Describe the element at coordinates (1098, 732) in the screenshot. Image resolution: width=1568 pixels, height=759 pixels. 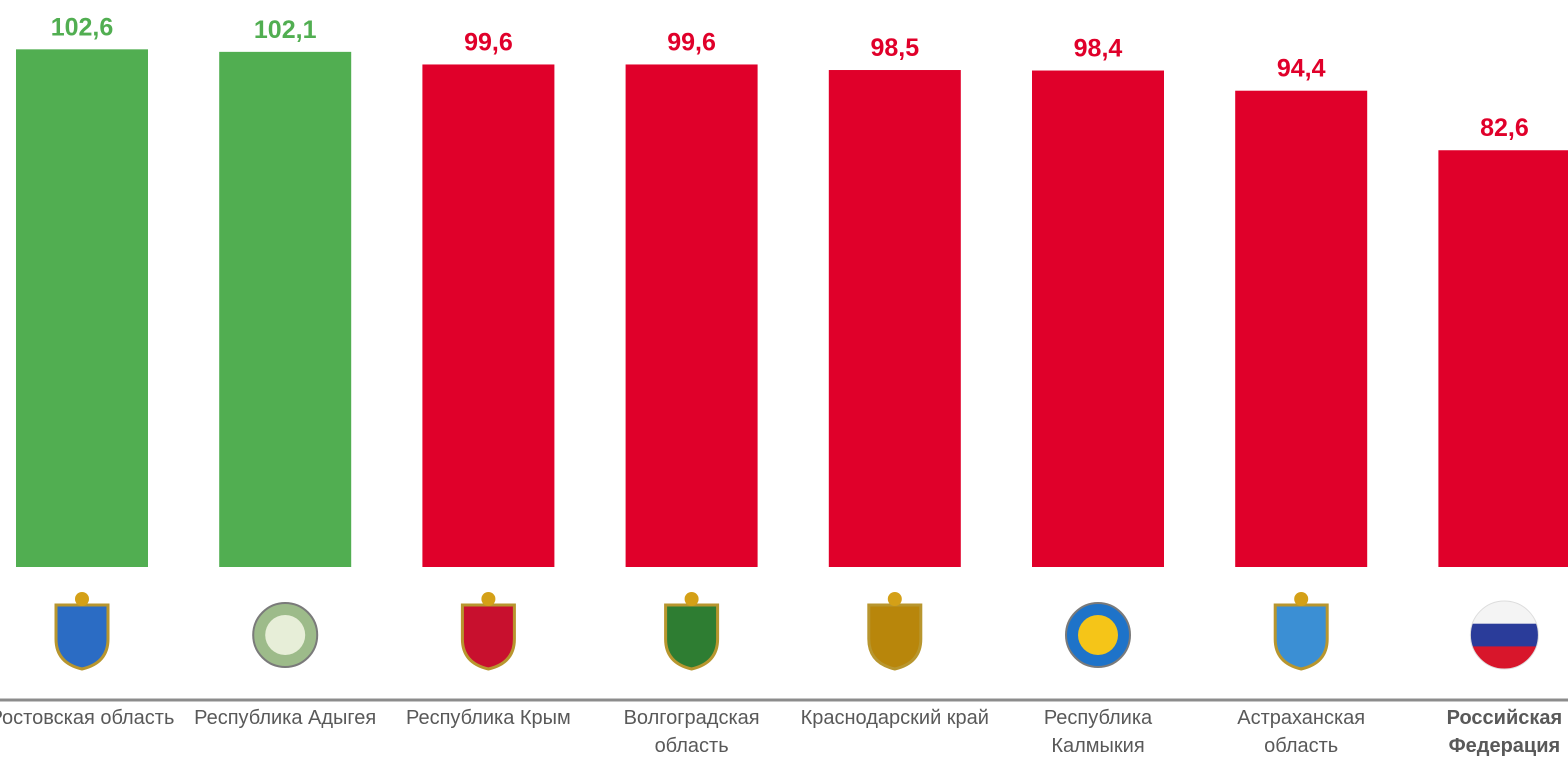
I see `category-label: Республика Калмыкия` at that location.